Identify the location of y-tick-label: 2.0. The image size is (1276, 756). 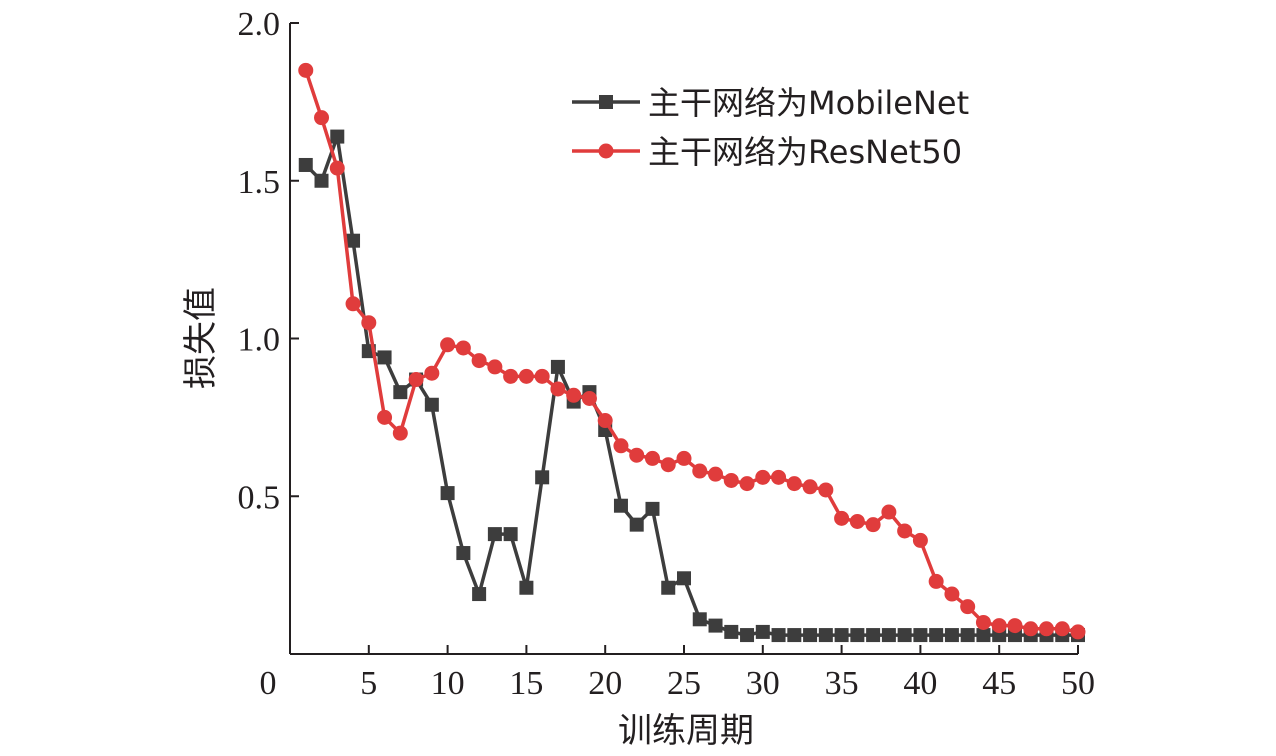
(259, 24).